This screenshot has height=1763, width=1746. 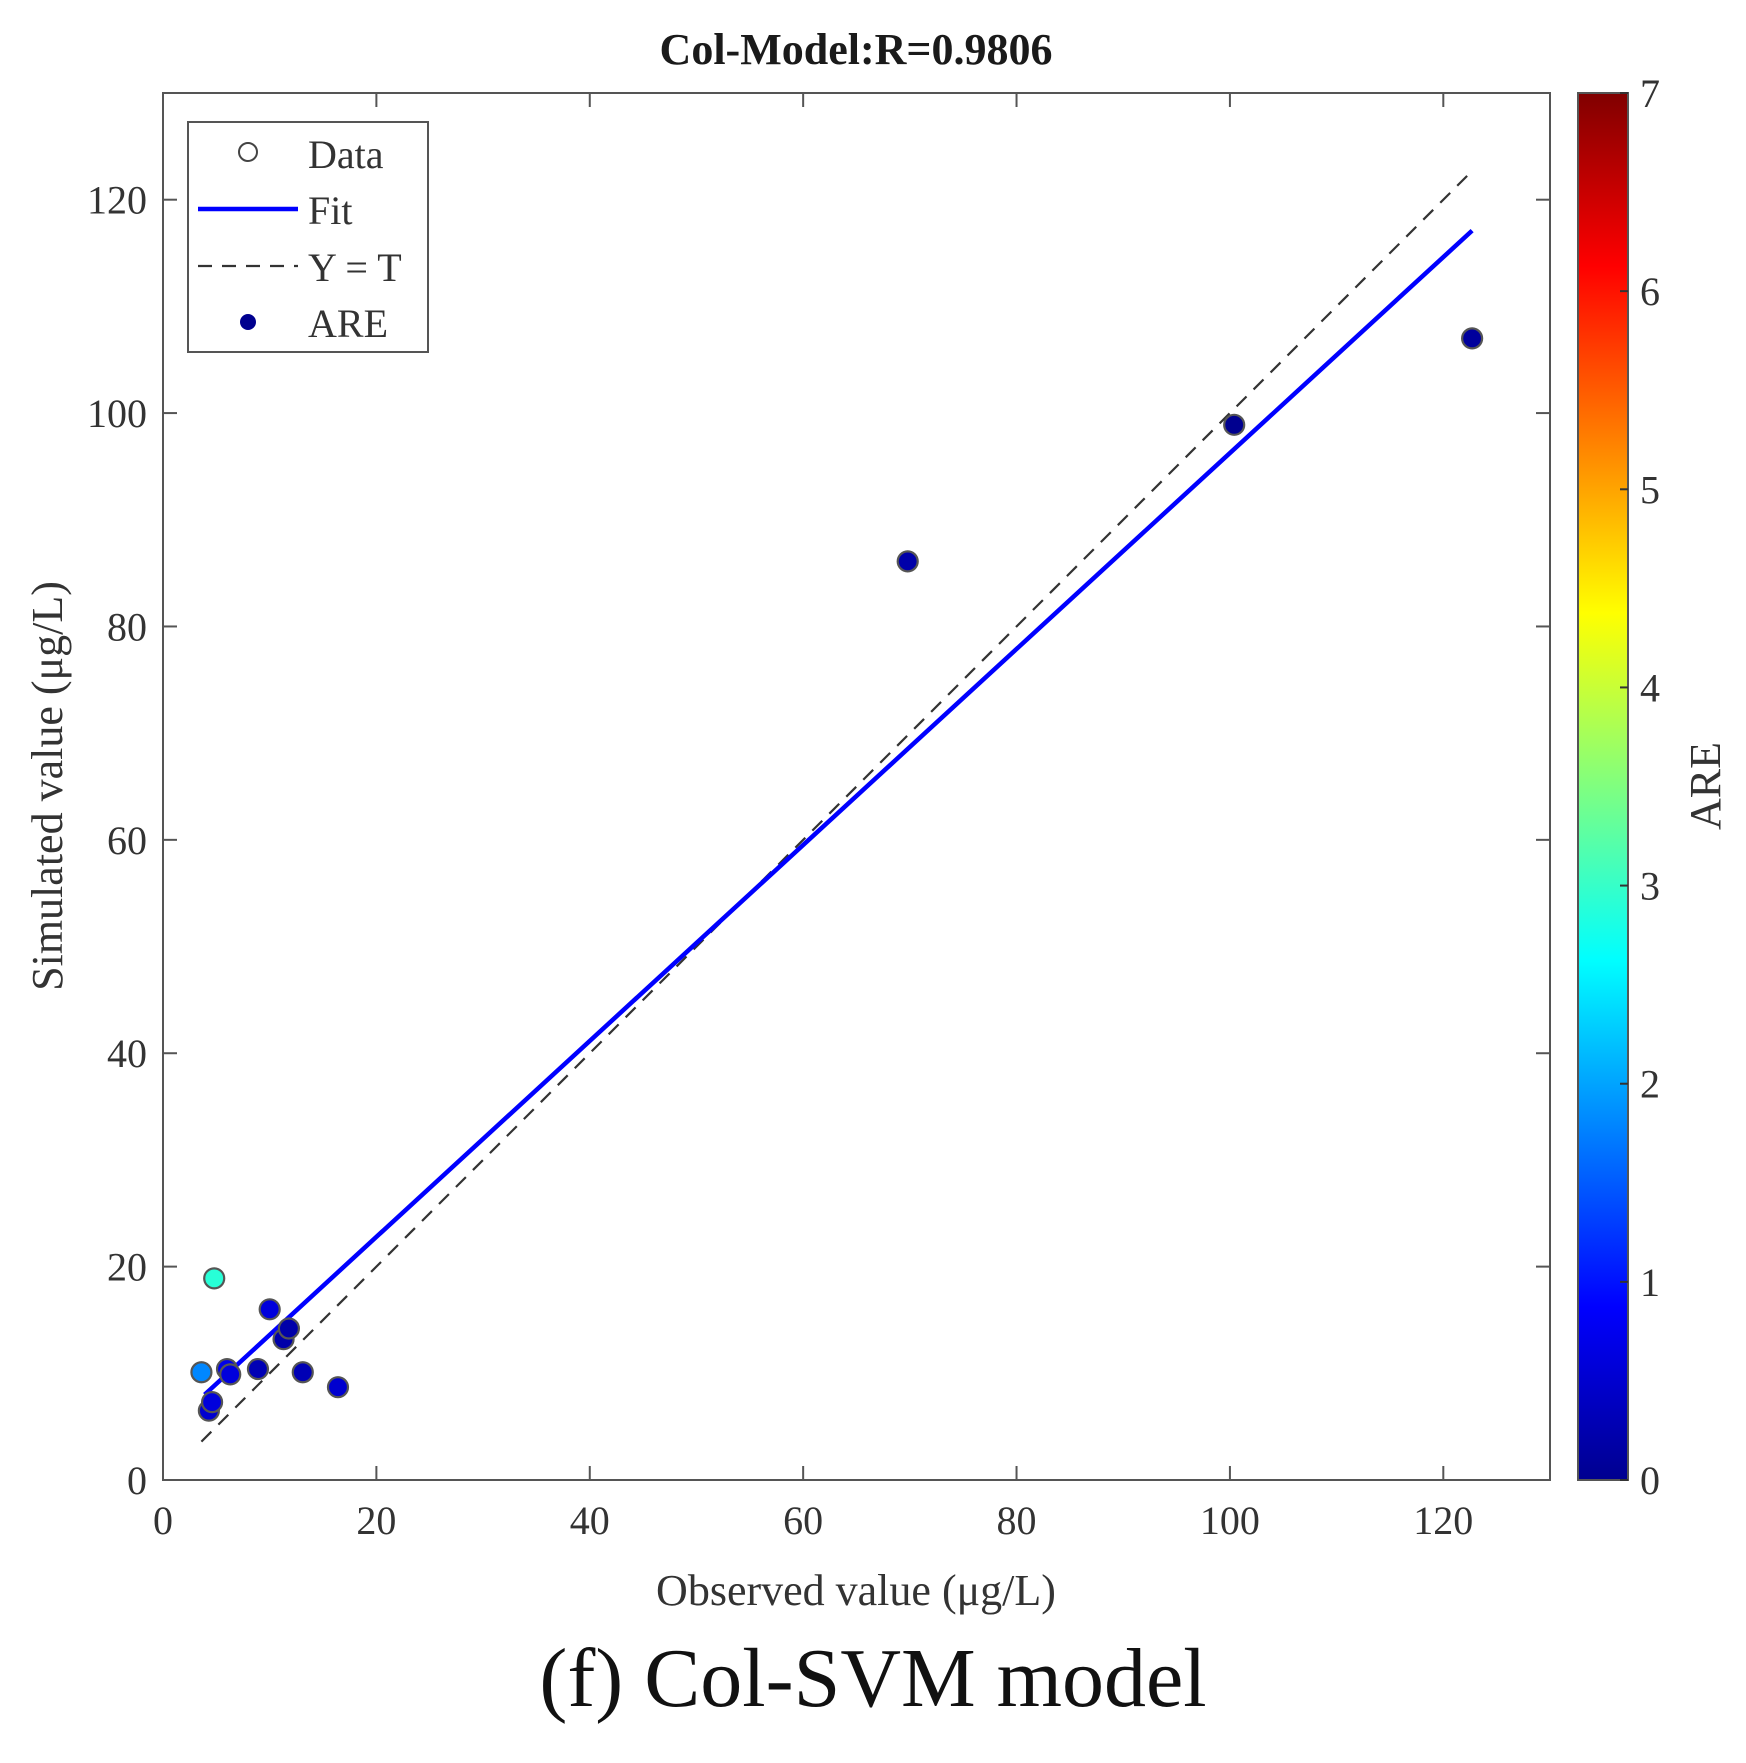 What do you see at coordinates (856, 1590) in the screenshot?
I see `x-axis-label: Observed value (μg/L)` at bounding box center [856, 1590].